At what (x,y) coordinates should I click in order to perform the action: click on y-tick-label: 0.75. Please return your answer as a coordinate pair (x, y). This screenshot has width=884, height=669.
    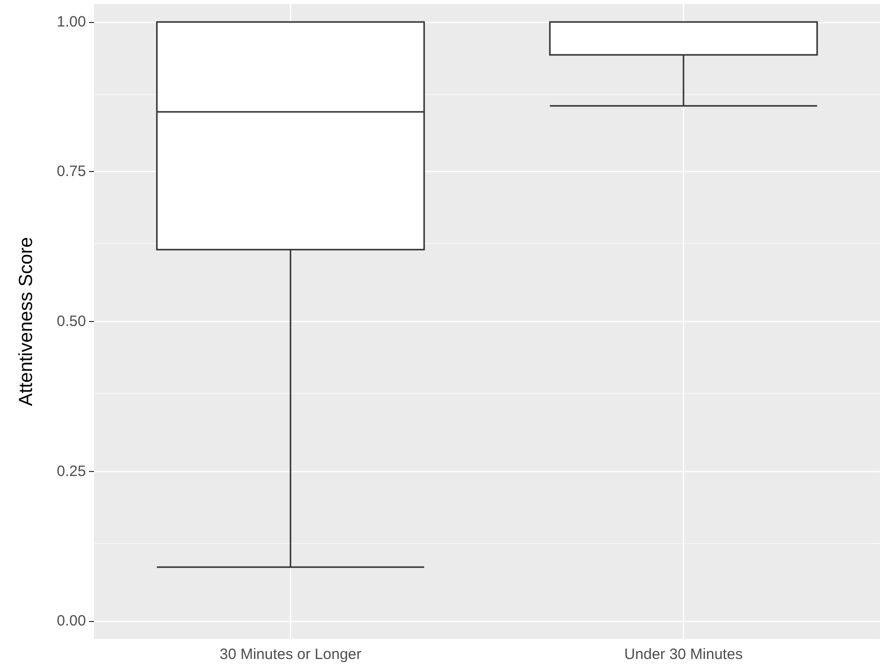
    Looking at the image, I should click on (71, 171).